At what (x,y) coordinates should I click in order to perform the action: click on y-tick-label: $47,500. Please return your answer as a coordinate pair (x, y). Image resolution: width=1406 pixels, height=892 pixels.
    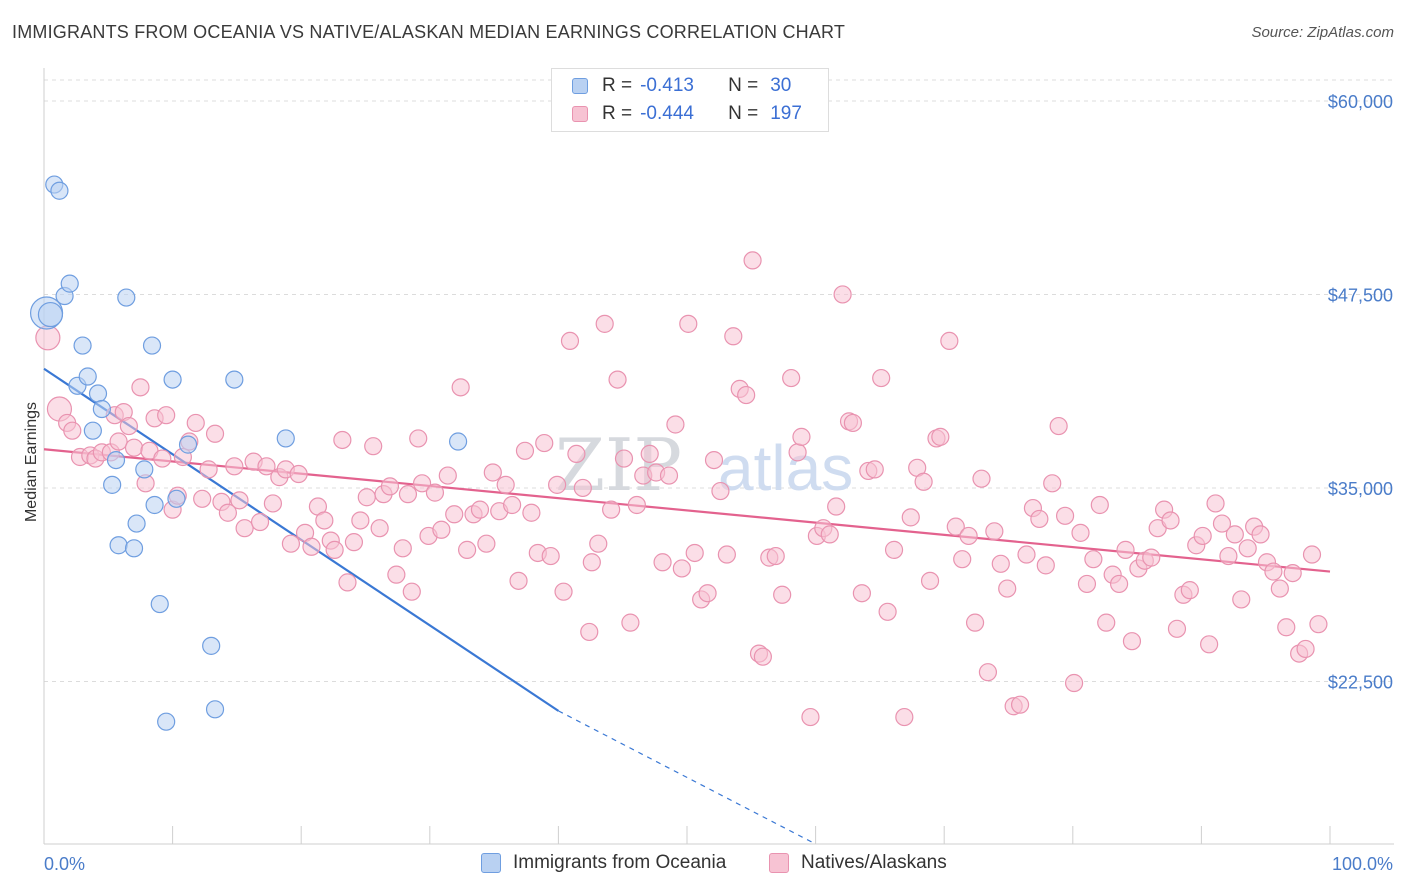
    Looking at the image, I should click on (1360, 295).